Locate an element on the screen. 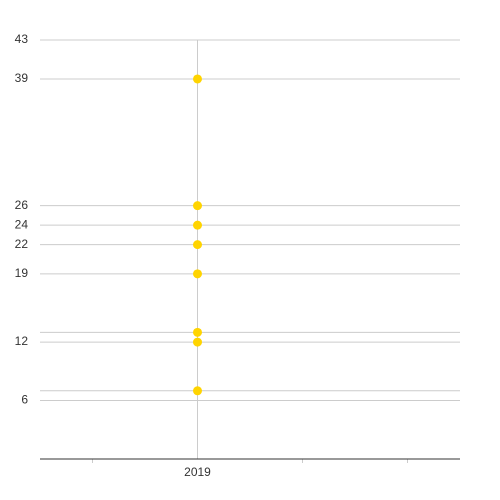 The width and height of the screenshot is (500, 500). y-tick-label: 12 is located at coordinates (22, 341).